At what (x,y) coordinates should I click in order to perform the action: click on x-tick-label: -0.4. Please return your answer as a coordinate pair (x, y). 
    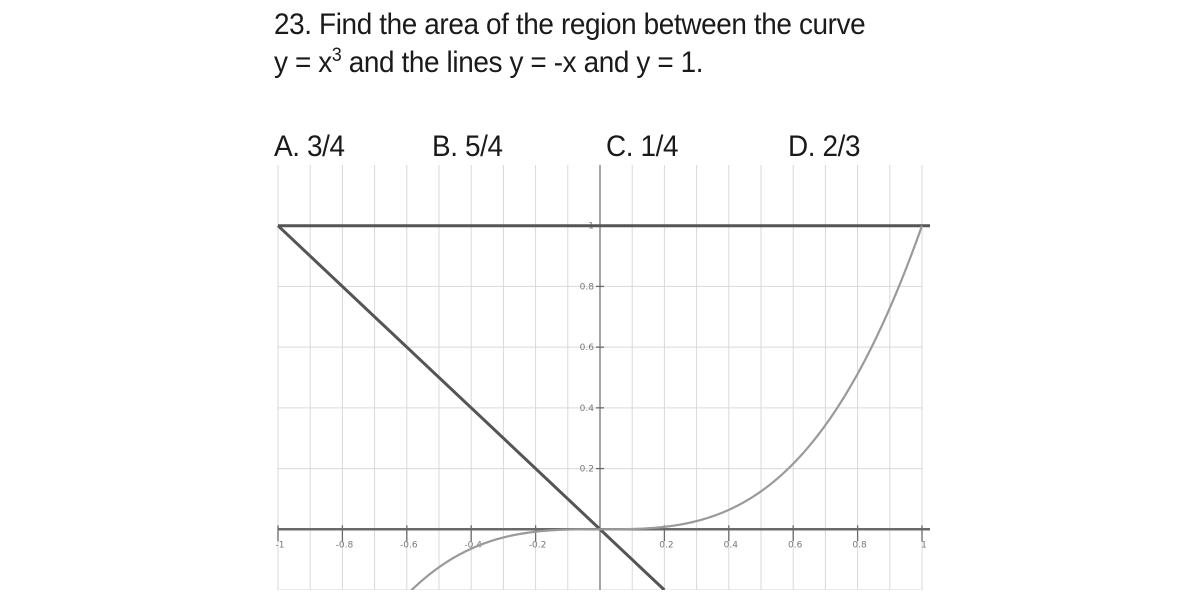
    Looking at the image, I should click on (473, 545).